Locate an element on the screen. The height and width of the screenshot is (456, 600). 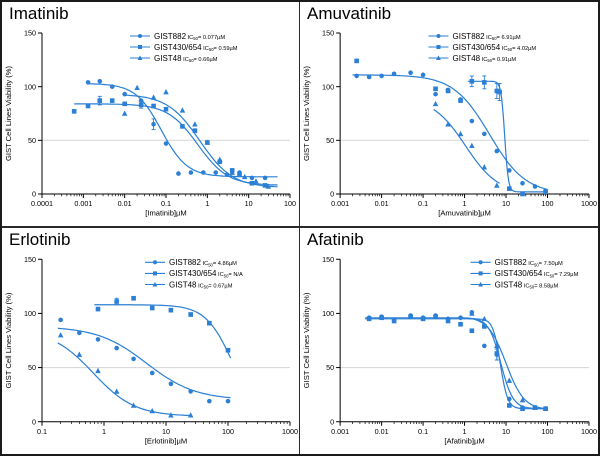
legend-entry: GIST430/654 IC50= 0.59µM is located at coordinates (196, 47).